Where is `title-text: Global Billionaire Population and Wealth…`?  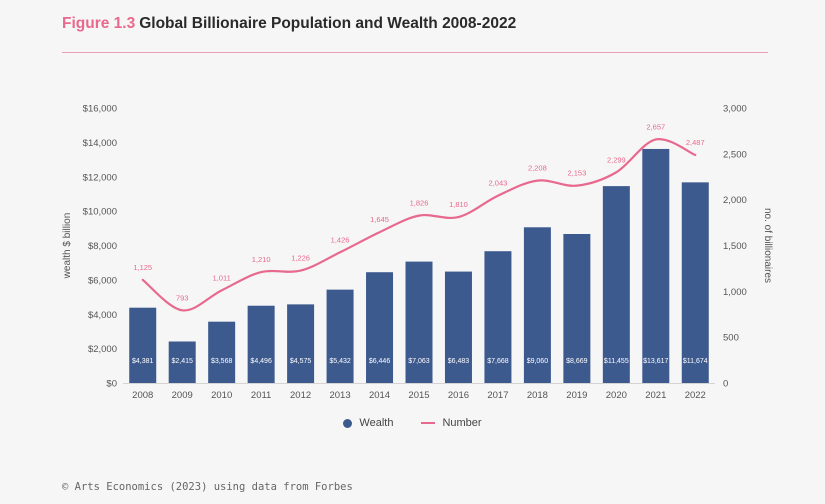
title-text: Global Billionaire Population and Wealth… is located at coordinates (328, 23).